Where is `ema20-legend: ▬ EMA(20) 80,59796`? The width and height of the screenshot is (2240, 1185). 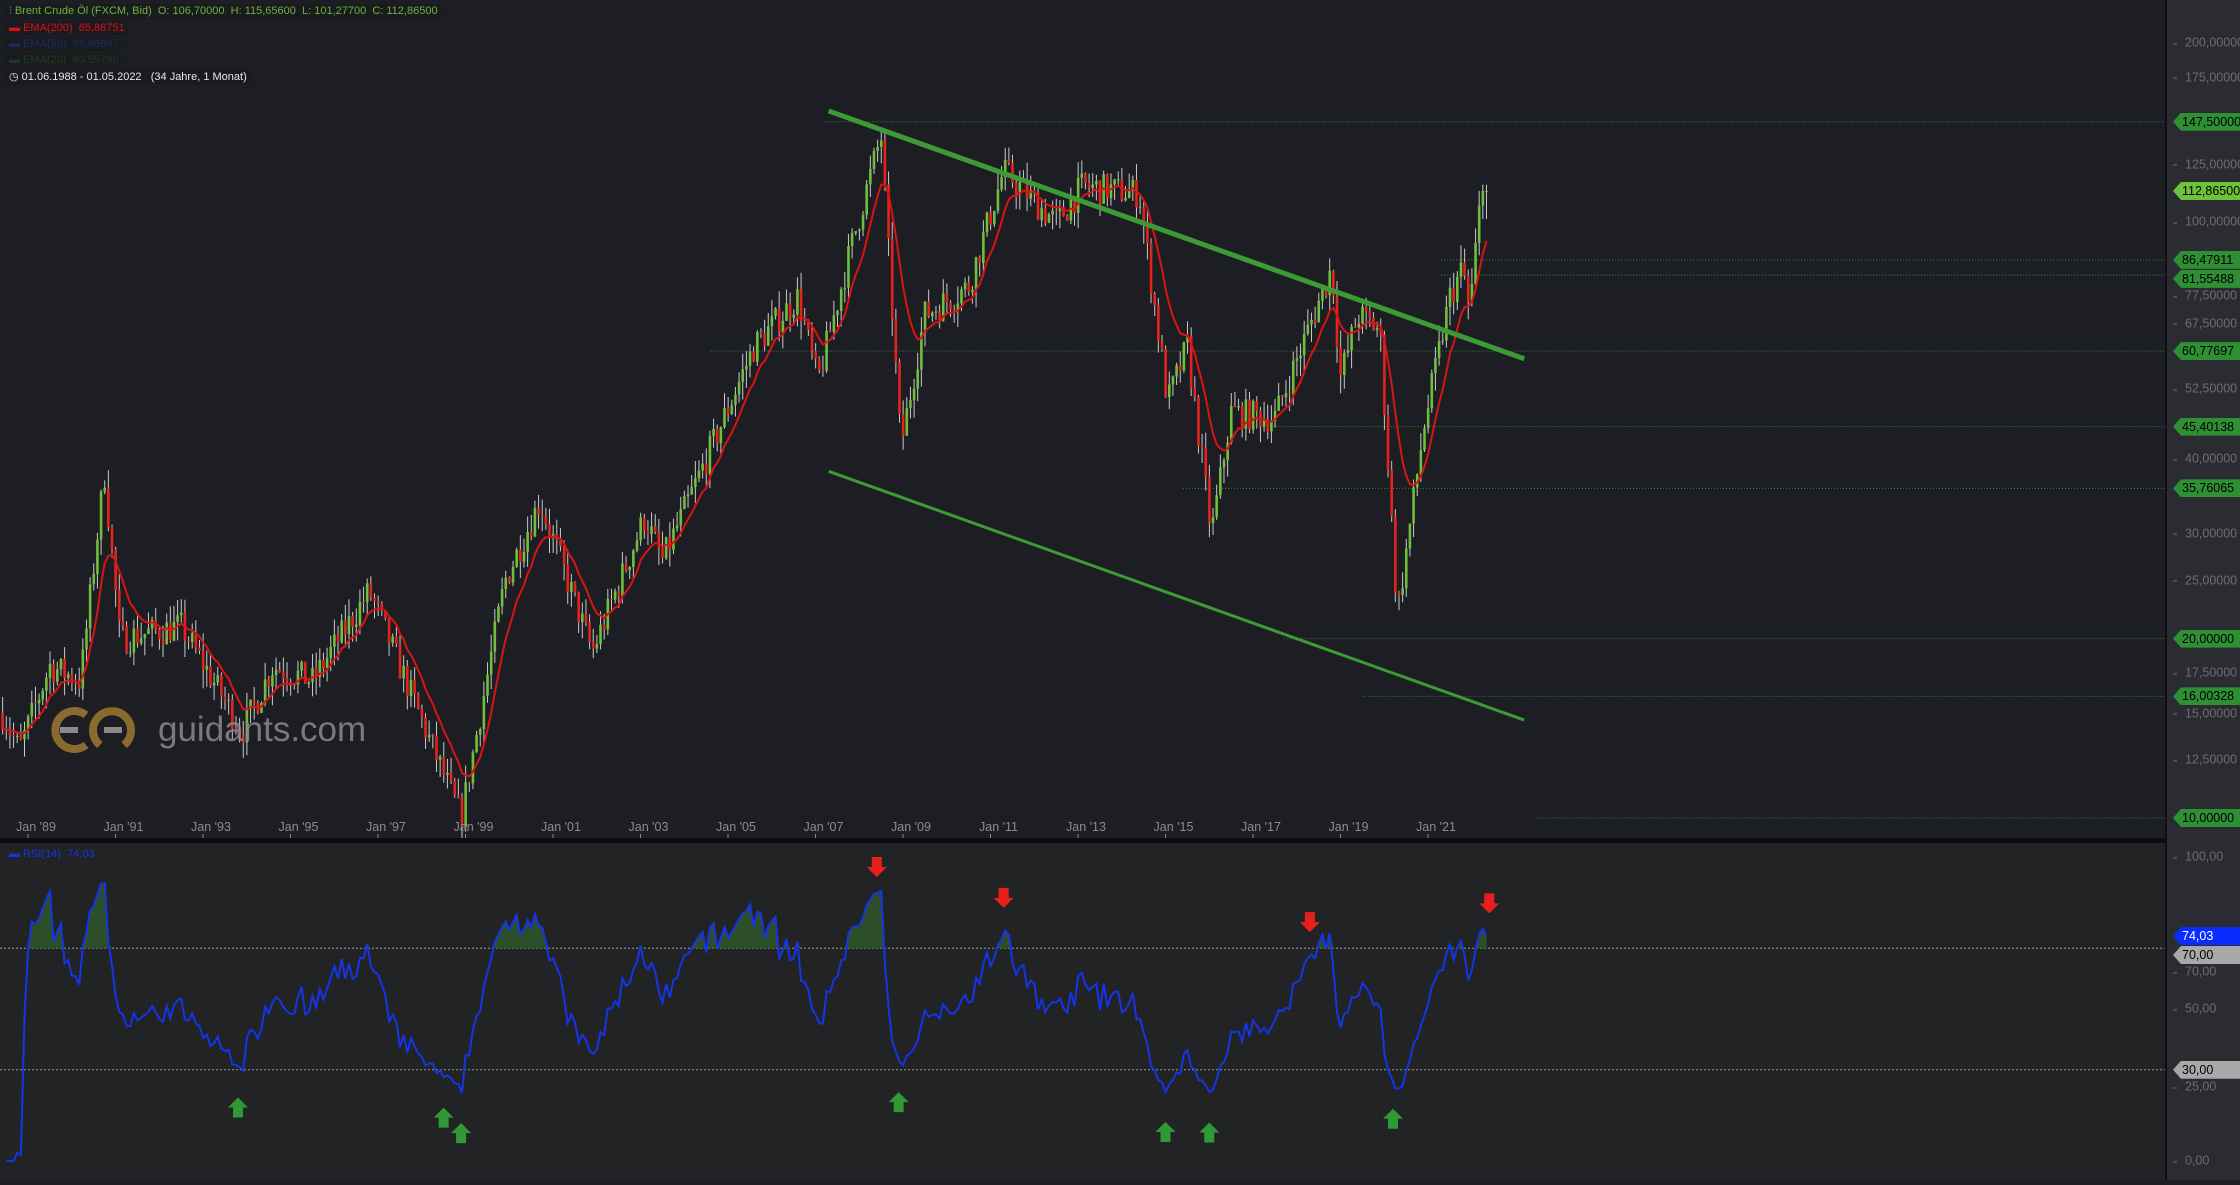 ema20-legend: ▬ EMA(20) 80,59796 is located at coordinates (64, 60).